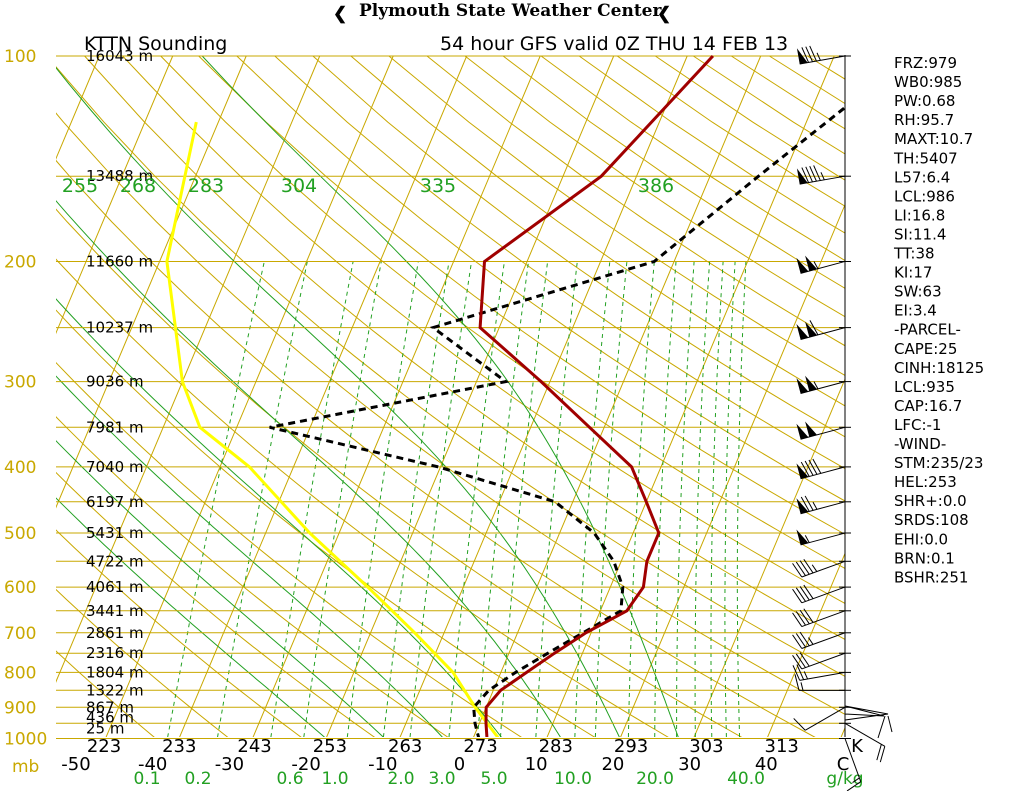 The image size is (1024, 791). What do you see at coordinates (289, 779) in the screenshot?
I see `mixing-ratio-label: 0.6` at bounding box center [289, 779].